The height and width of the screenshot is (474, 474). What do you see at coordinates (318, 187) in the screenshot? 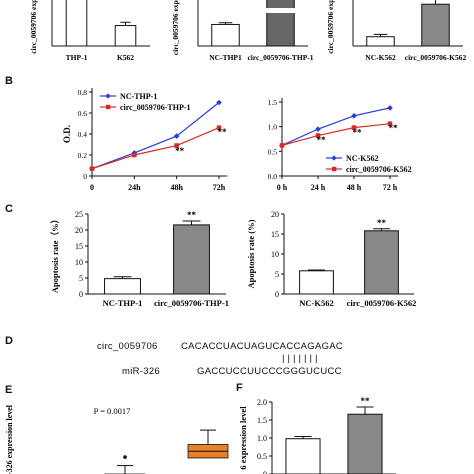
I see `x-tick-label: 24 h` at bounding box center [318, 187].